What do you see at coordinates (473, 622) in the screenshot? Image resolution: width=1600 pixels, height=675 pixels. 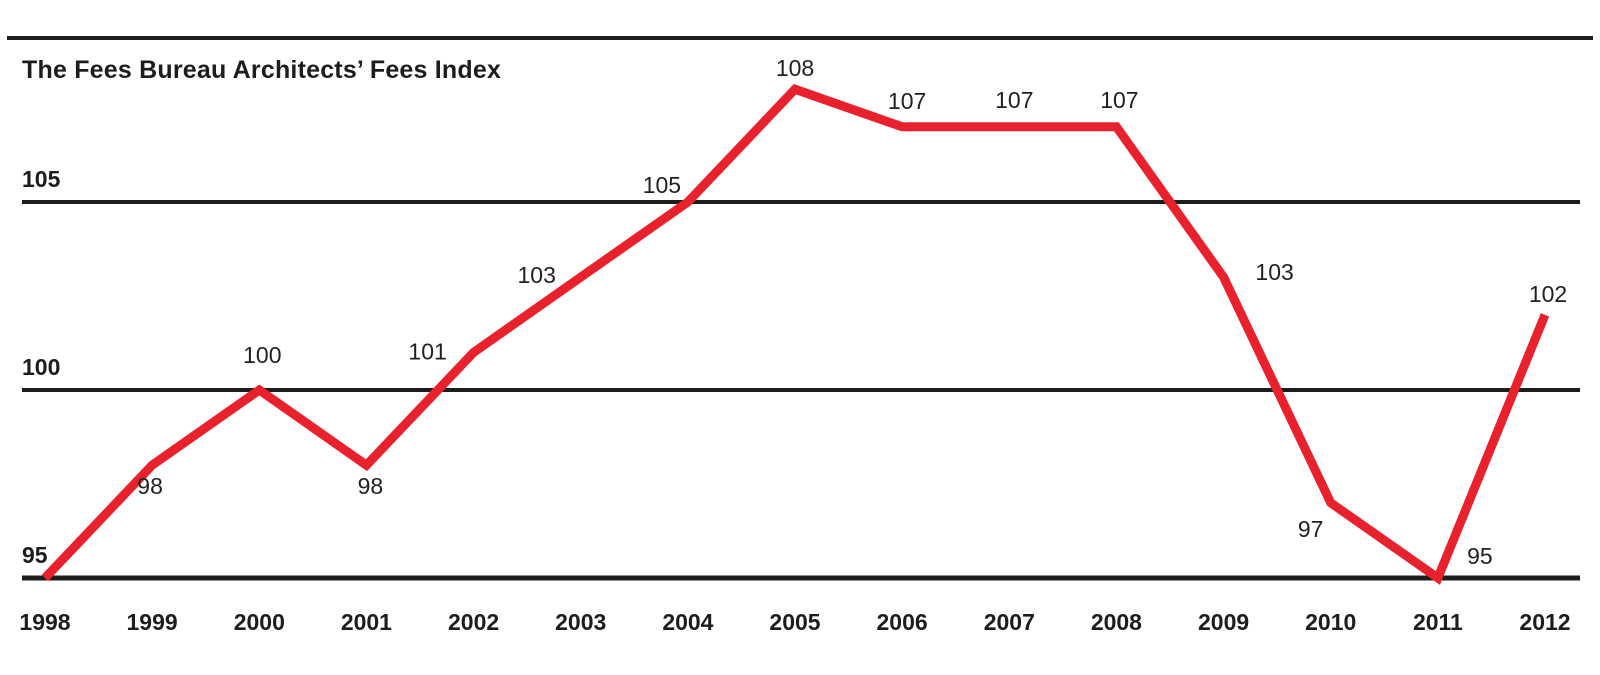 I see `x-axis-label-2002: 2002` at bounding box center [473, 622].